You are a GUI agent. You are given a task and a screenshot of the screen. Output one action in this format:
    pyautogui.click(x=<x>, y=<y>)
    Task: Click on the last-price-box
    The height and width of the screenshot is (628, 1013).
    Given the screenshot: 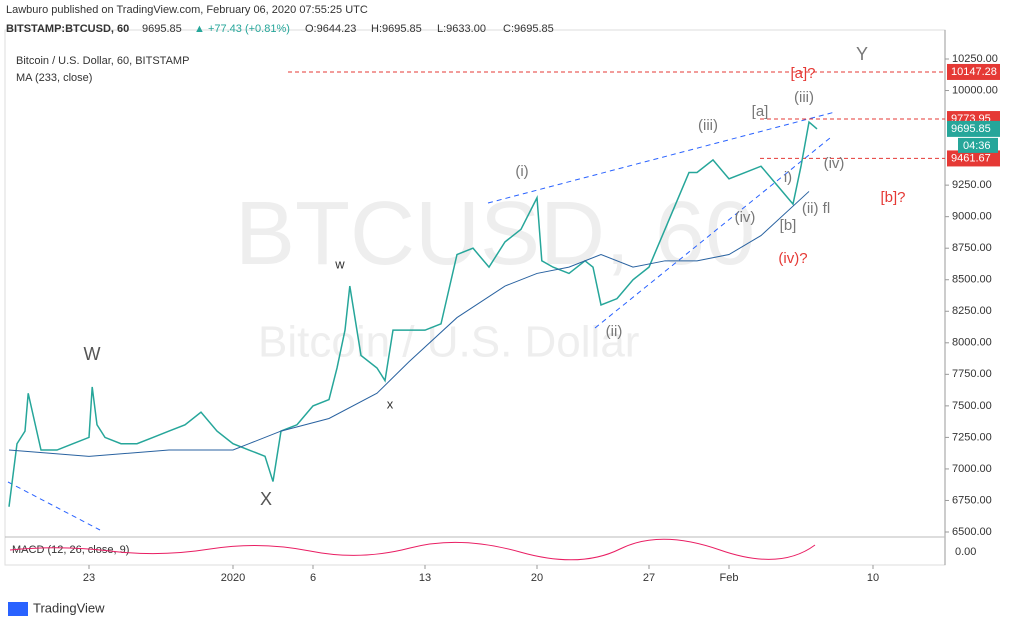 What is the action you would take?
    pyautogui.click(x=973, y=128)
    